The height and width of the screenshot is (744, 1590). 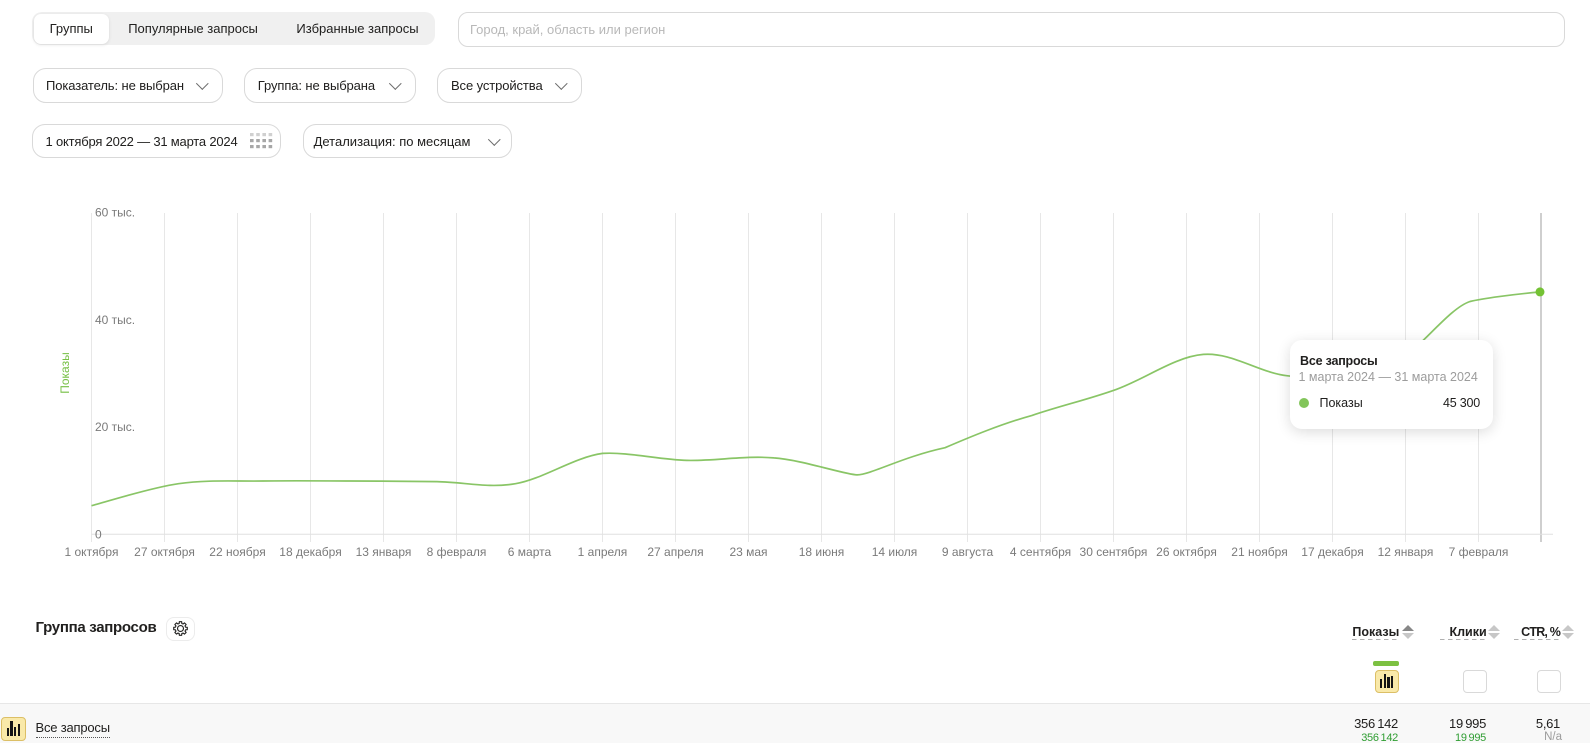 I want to click on svg-text: 18 июня, so click(x=822, y=552).